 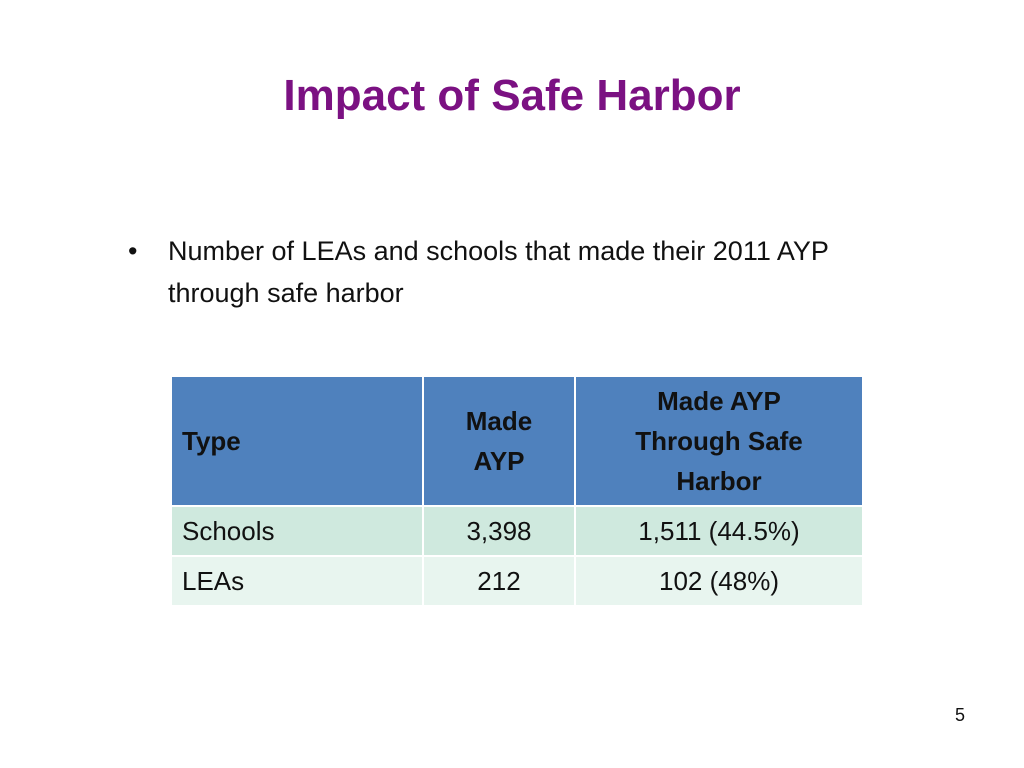 What do you see at coordinates (499, 461) in the screenshot?
I see `header-made-ayp-line2: AYP` at bounding box center [499, 461].